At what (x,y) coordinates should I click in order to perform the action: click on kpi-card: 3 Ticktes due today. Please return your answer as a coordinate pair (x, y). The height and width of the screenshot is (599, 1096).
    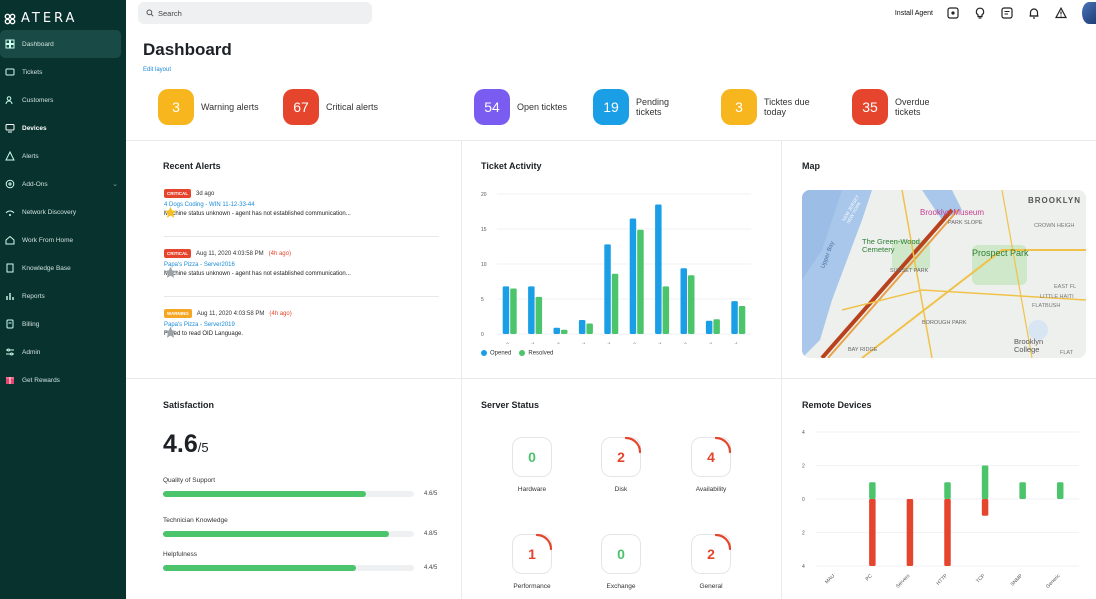
    Looking at the image, I should click on (772, 107).